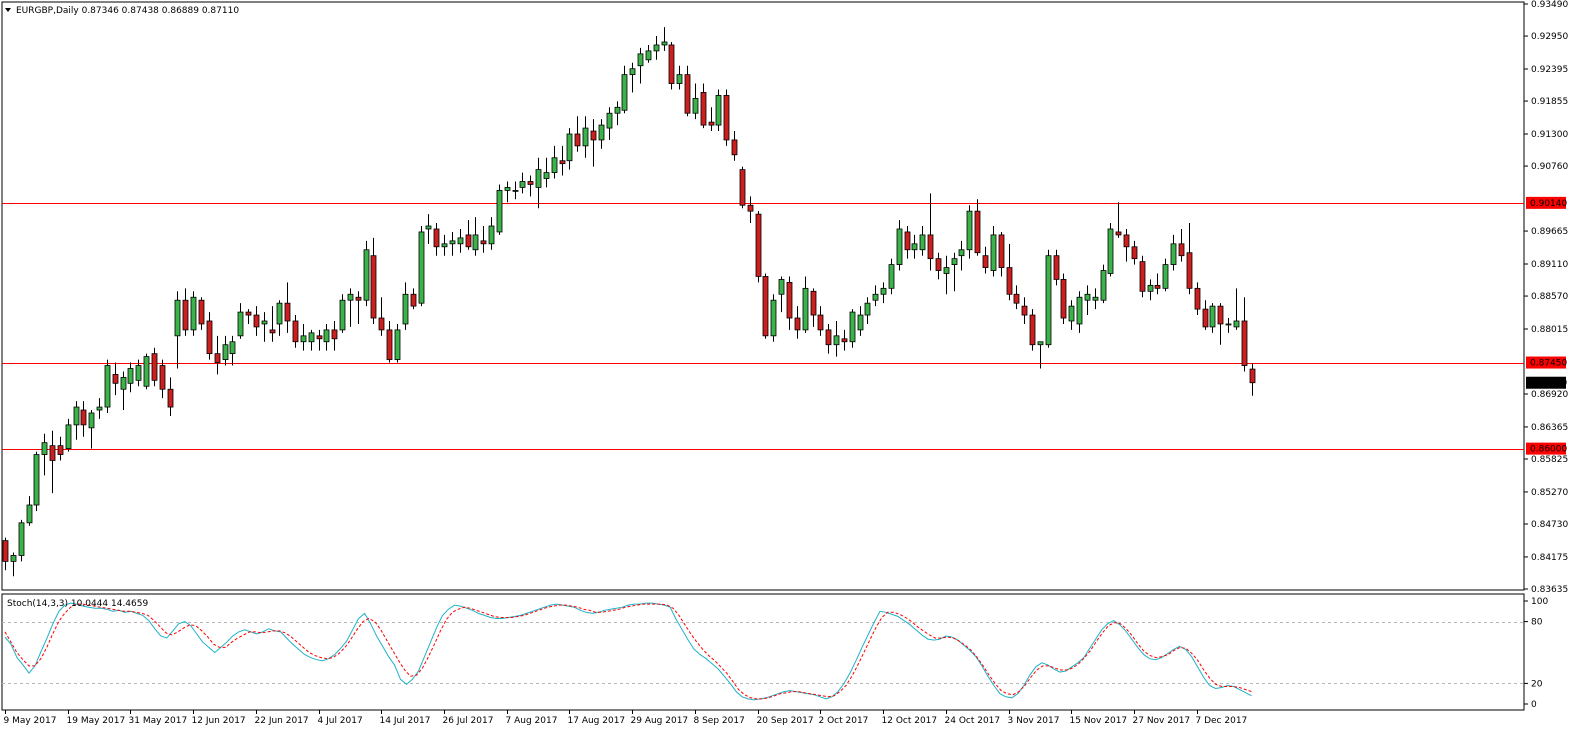  I want to click on time-tick-label: 29 Aug 2017, so click(660, 721).